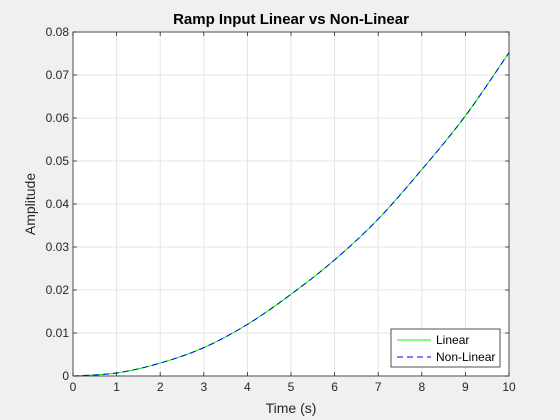 Image resolution: width=560 pixels, height=420 pixels. Describe the element at coordinates (452, 340) in the screenshot. I see `legend-label-linear: Linear` at that location.